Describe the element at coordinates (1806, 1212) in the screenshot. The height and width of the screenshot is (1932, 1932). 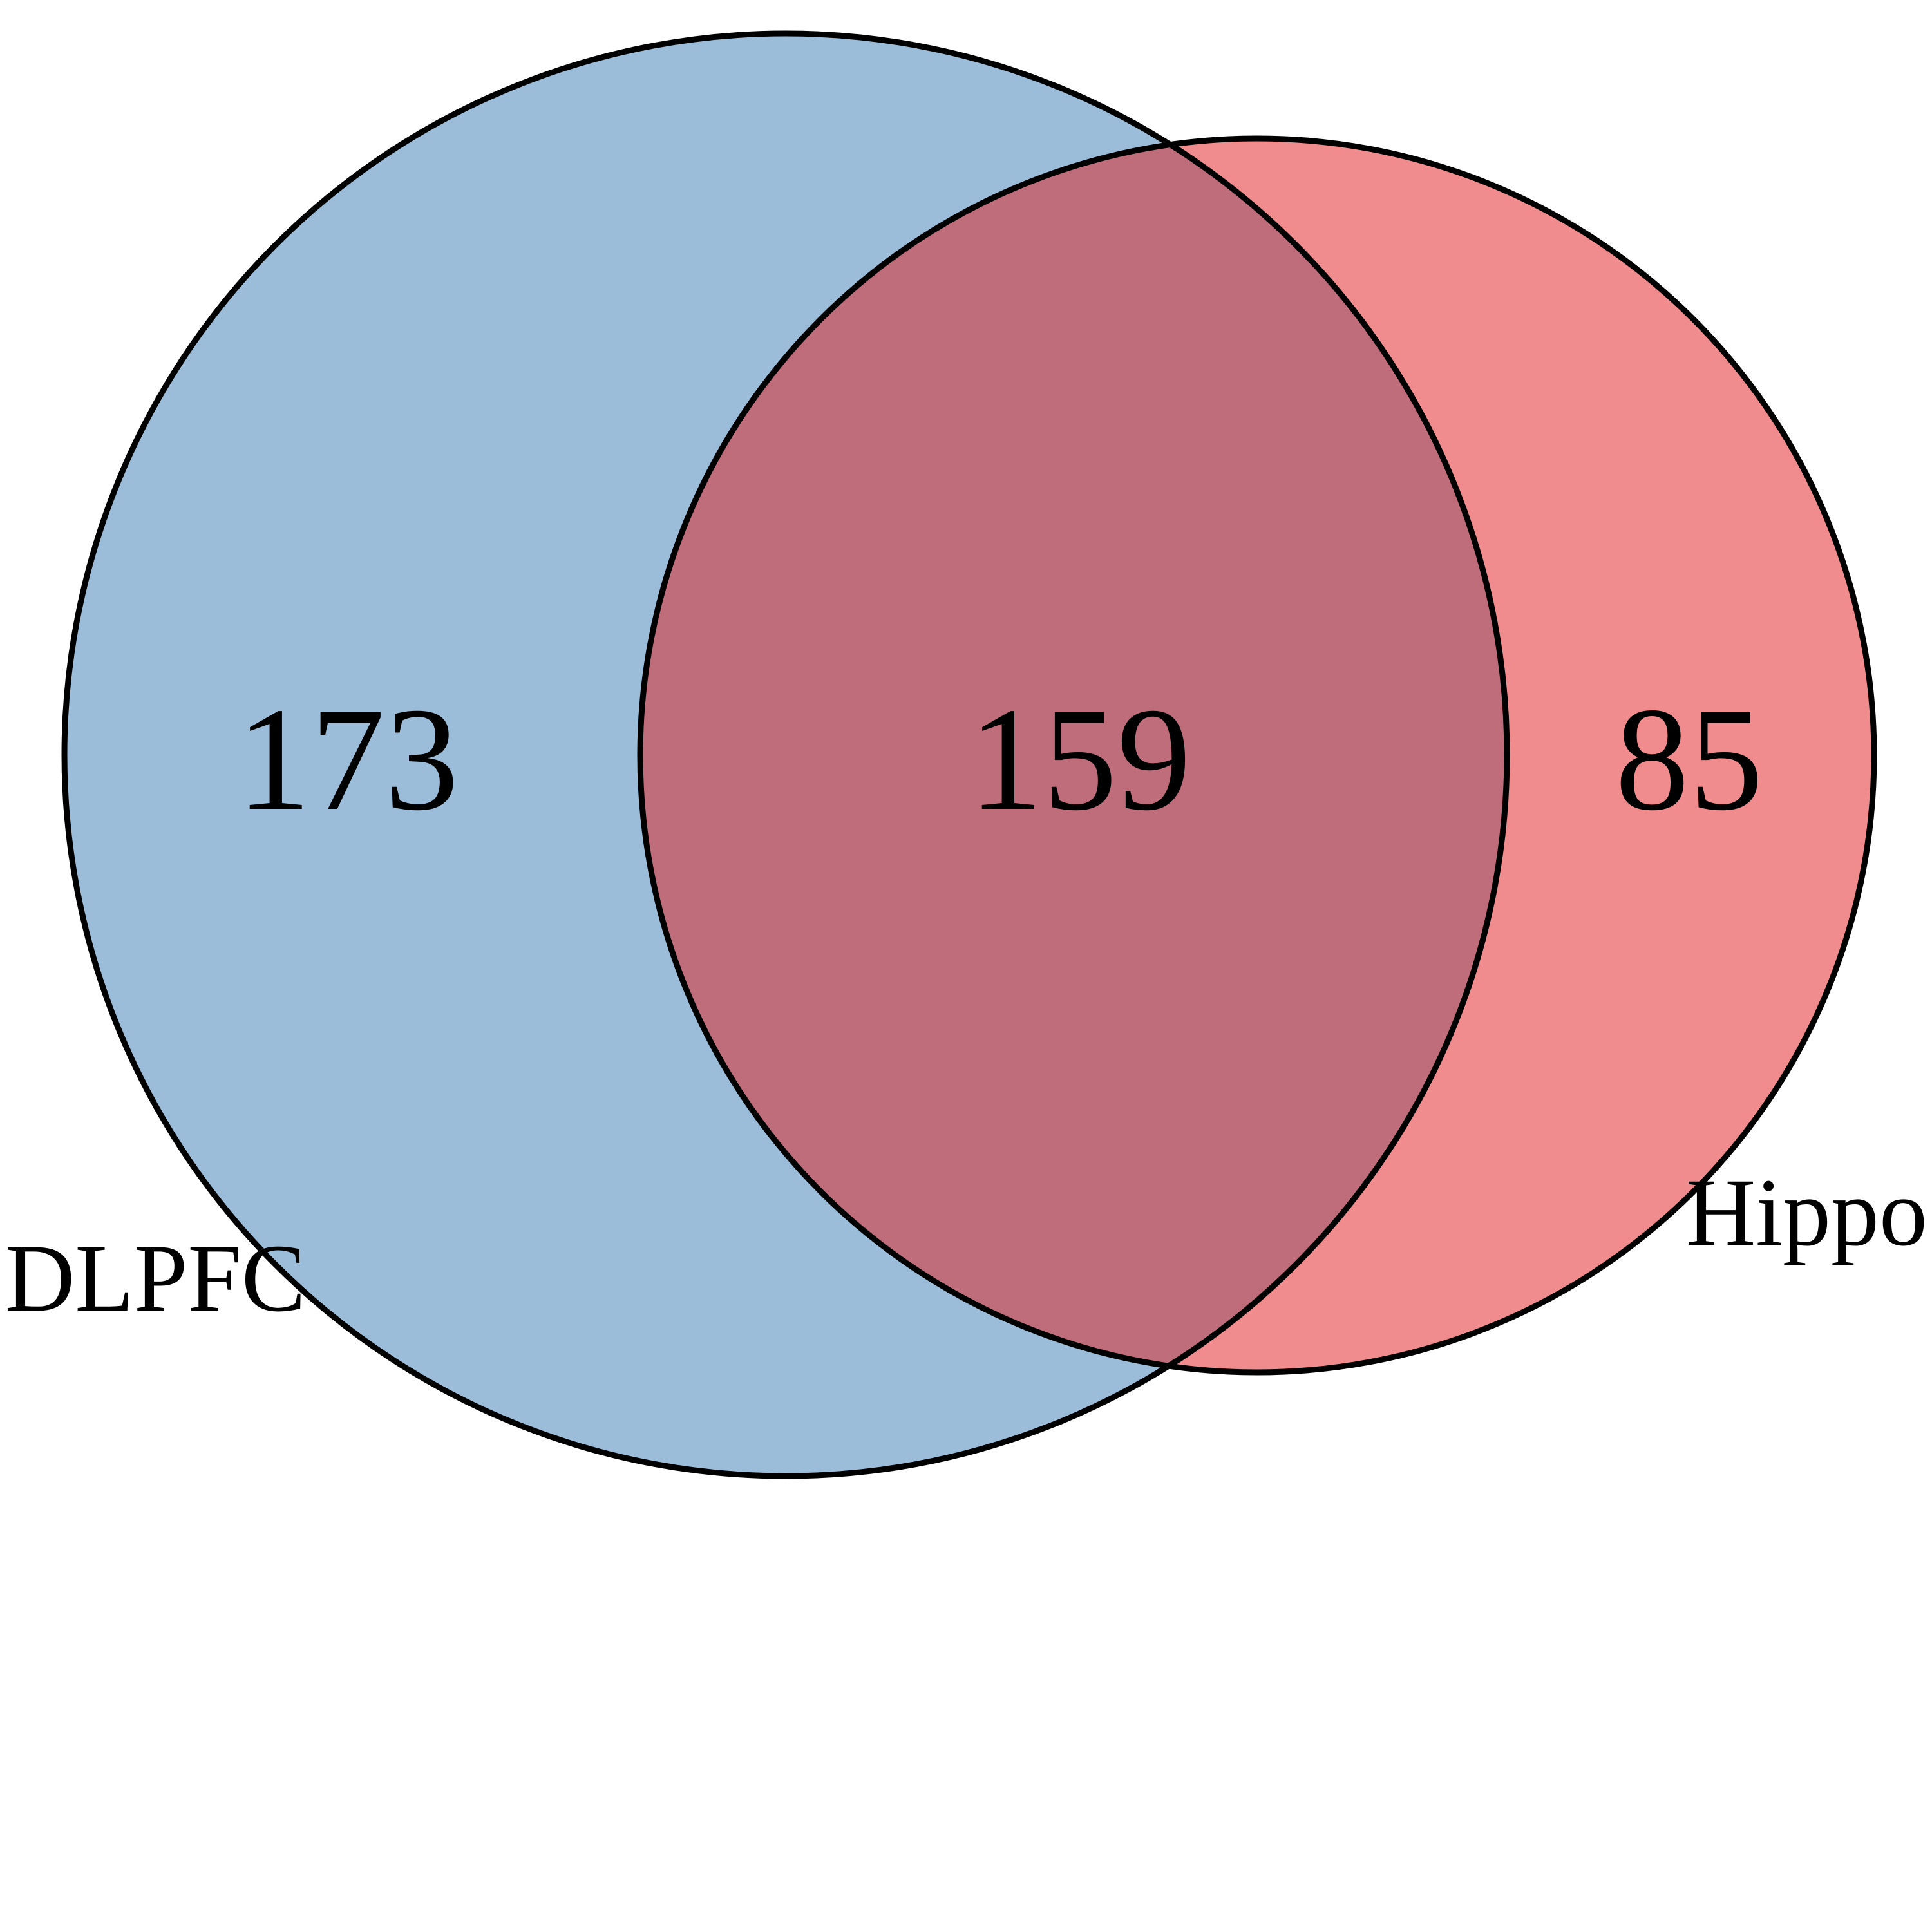
I see `hippo-set-label: Hippo` at that location.